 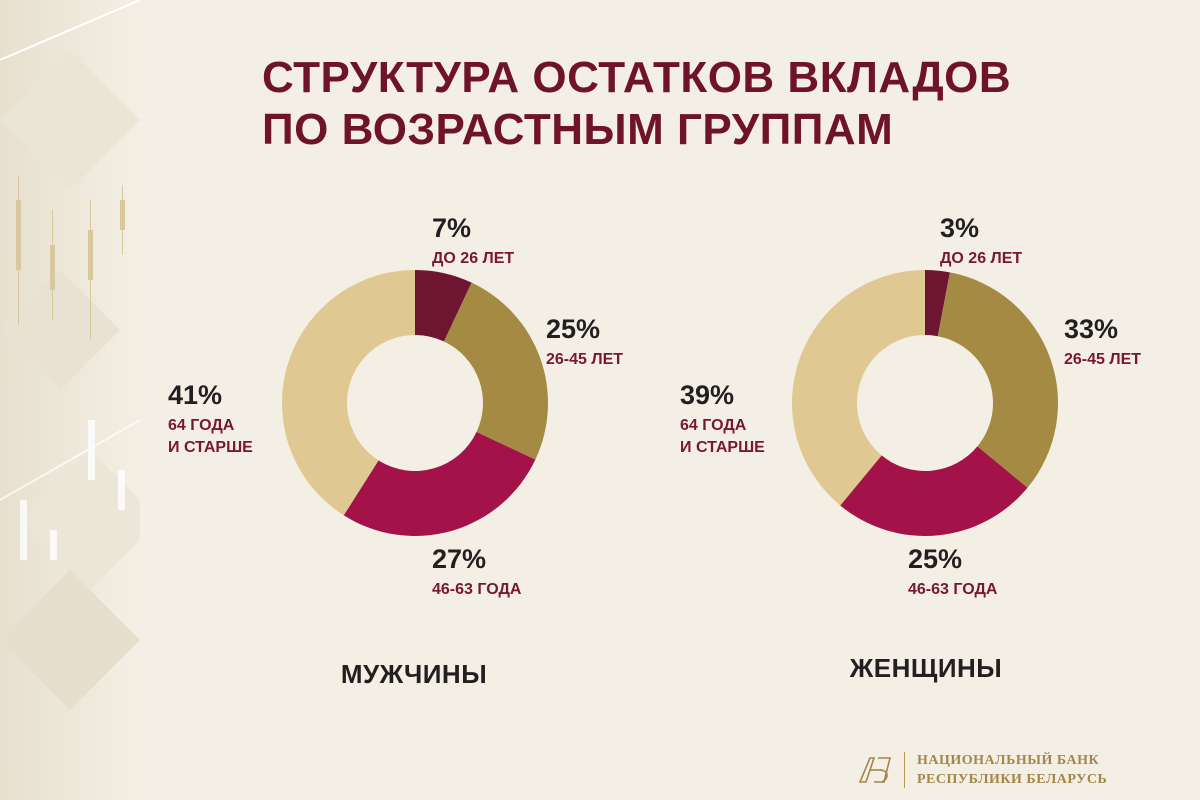 I want to click on bank-logo: НАЦИОНАЛЬНЫЙ БАНК РЕСПУБЛИКИ БЕЛАРУСЬ, so click(x=1017, y=770).